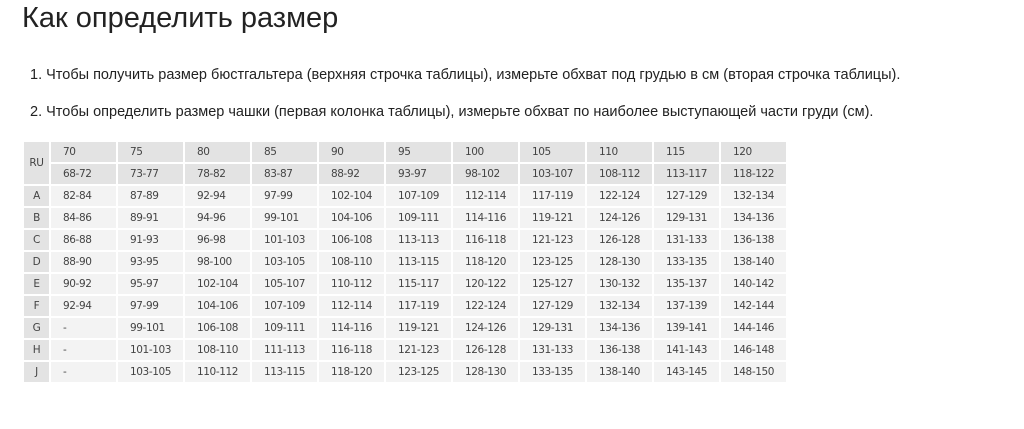 Image resolution: width=1024 pixels, height=429 pixels. What do you see at coordinates (284, 240) in the screenshot?
I see `table-cell: 101-103` at bounding box center [284, 240].